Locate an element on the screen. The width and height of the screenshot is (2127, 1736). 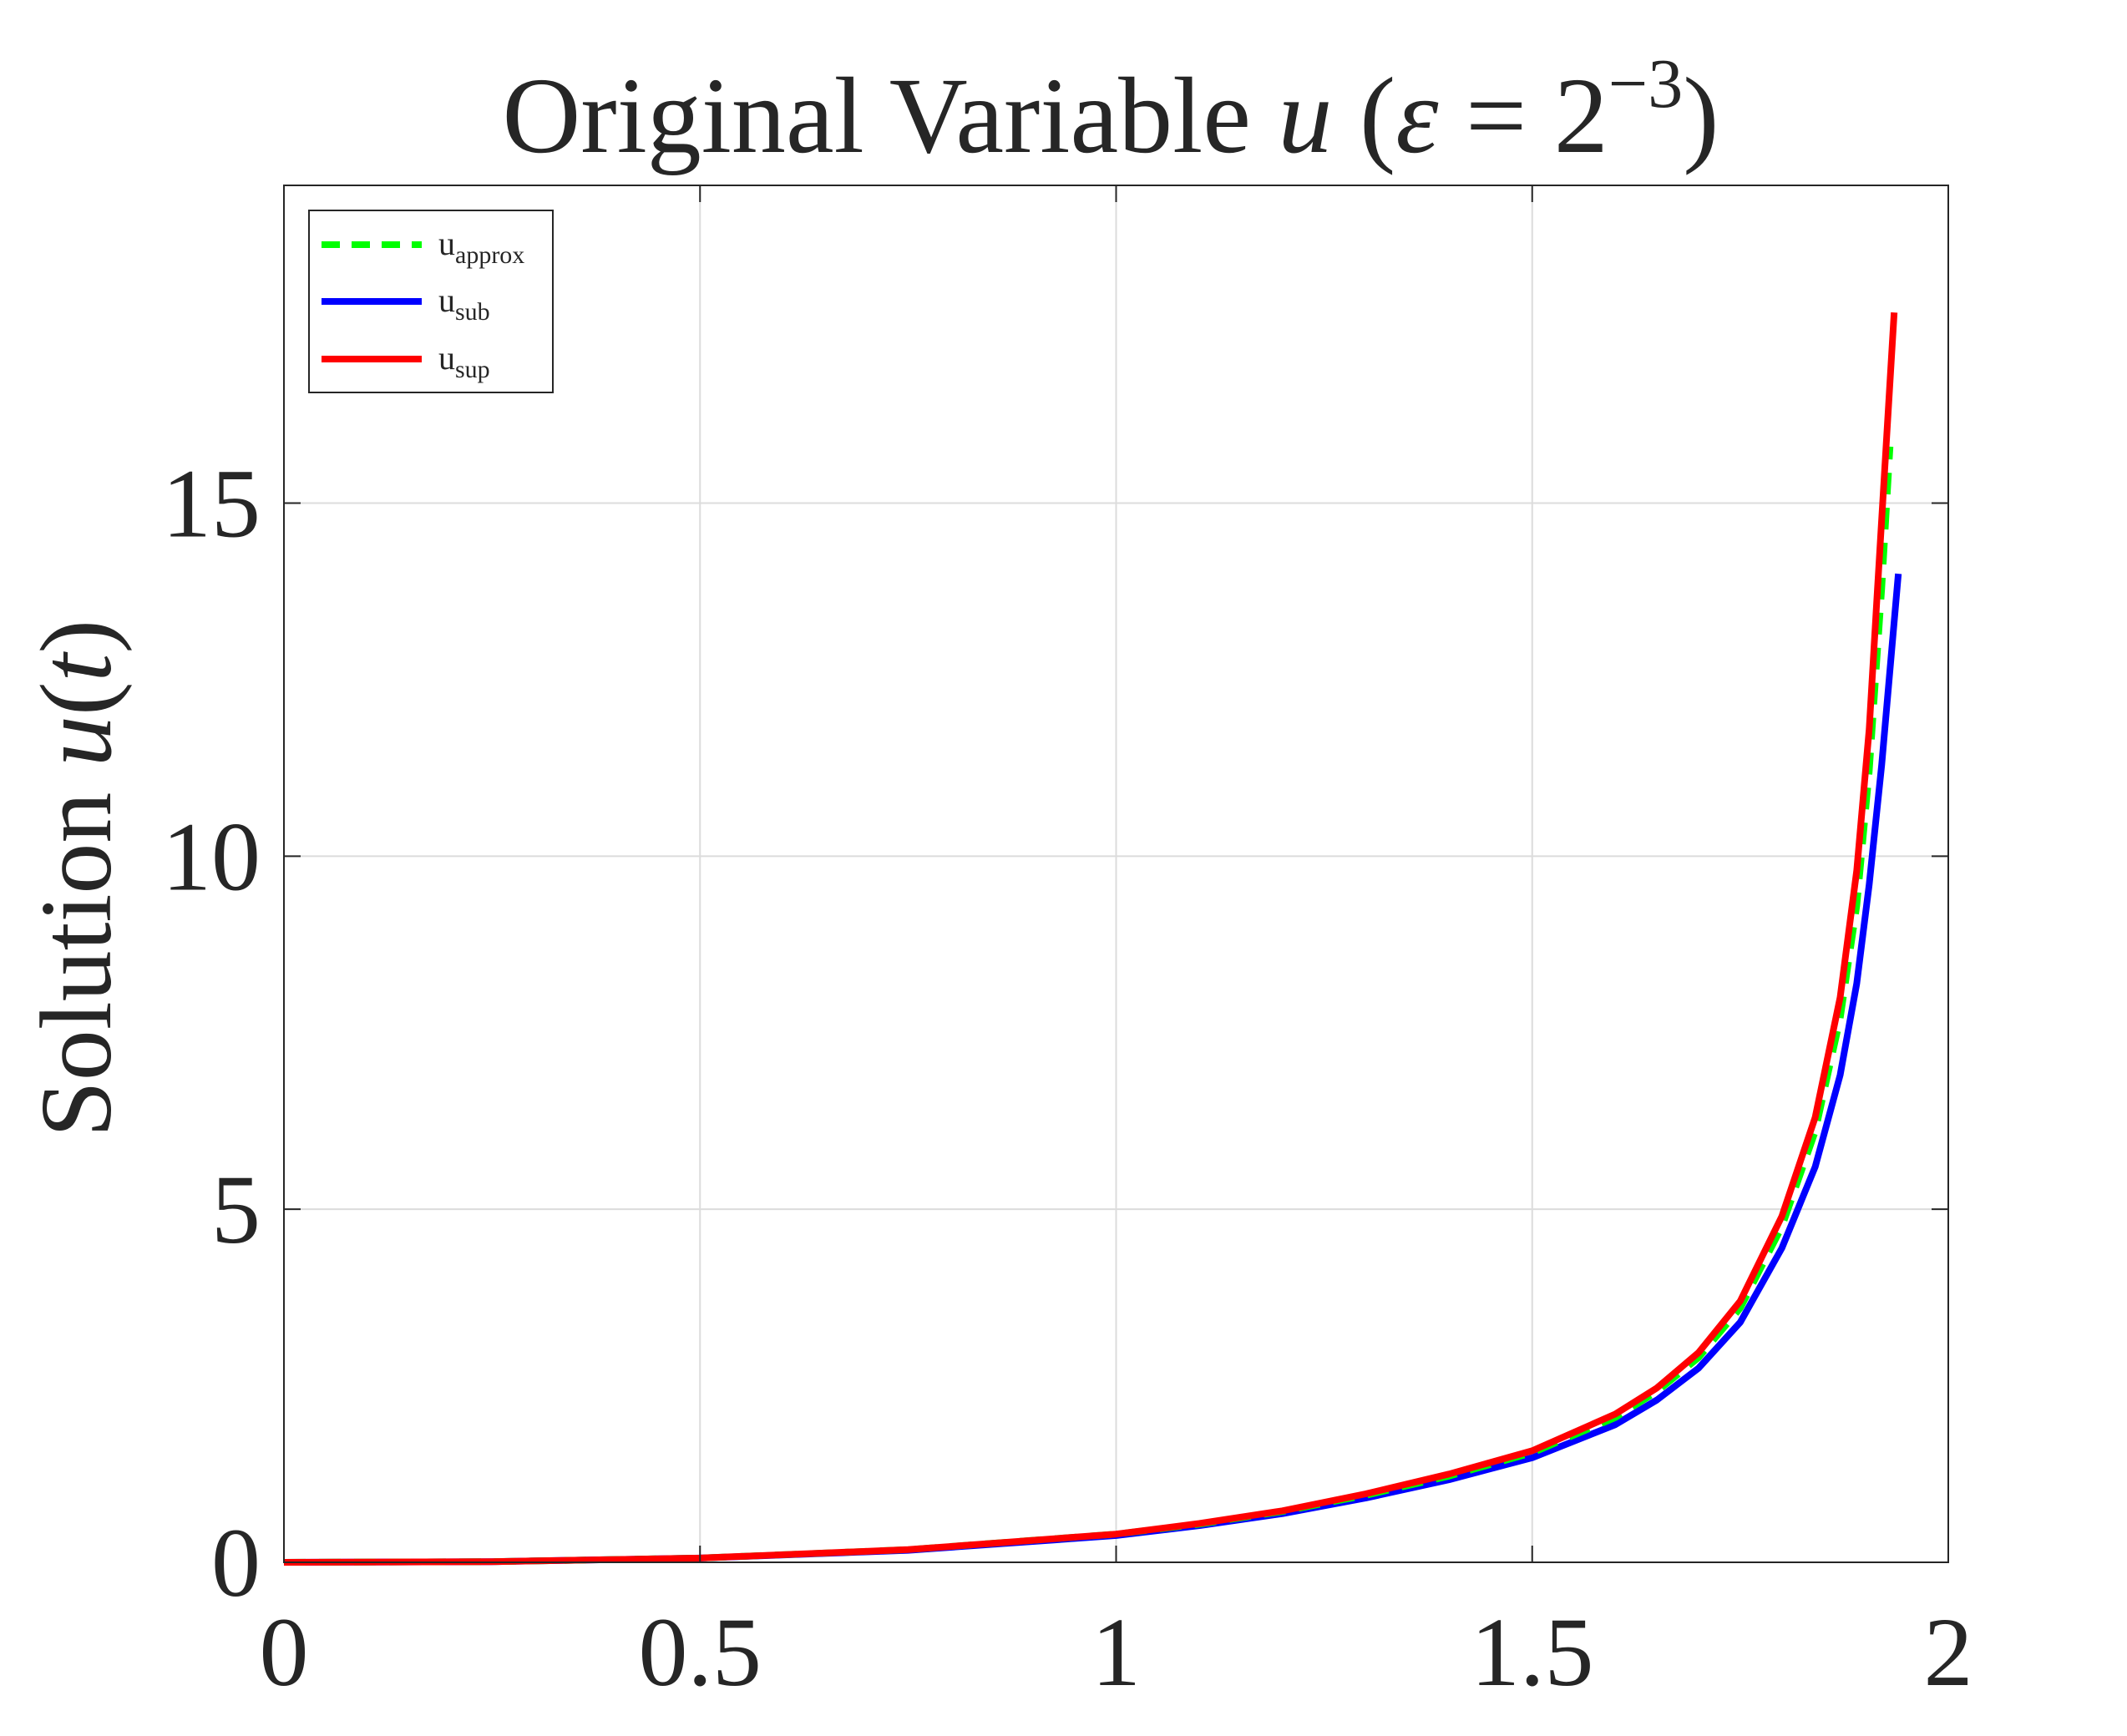
y-tick-label: 5 is located at coordinates (236, 1209).